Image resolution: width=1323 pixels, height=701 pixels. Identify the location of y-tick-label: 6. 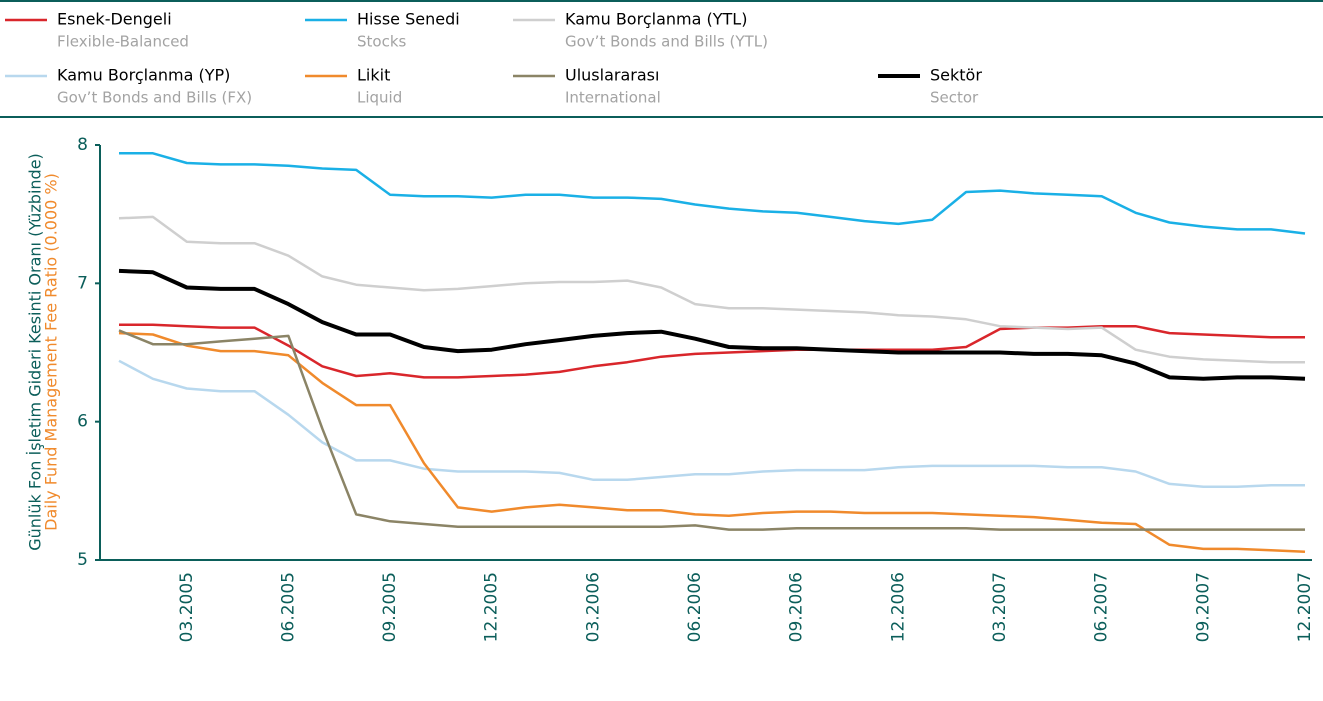
(82, 422).